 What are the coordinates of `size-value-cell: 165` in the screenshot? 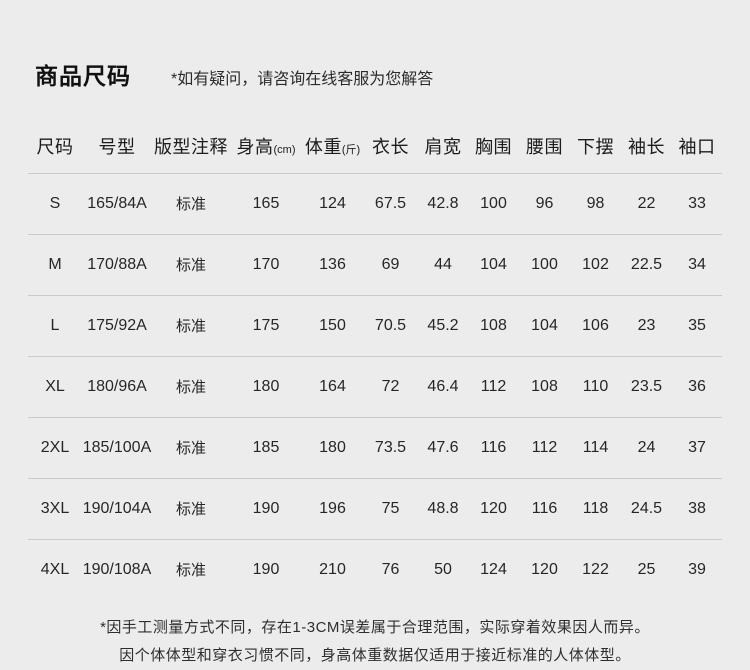 It's located at (266, 203).